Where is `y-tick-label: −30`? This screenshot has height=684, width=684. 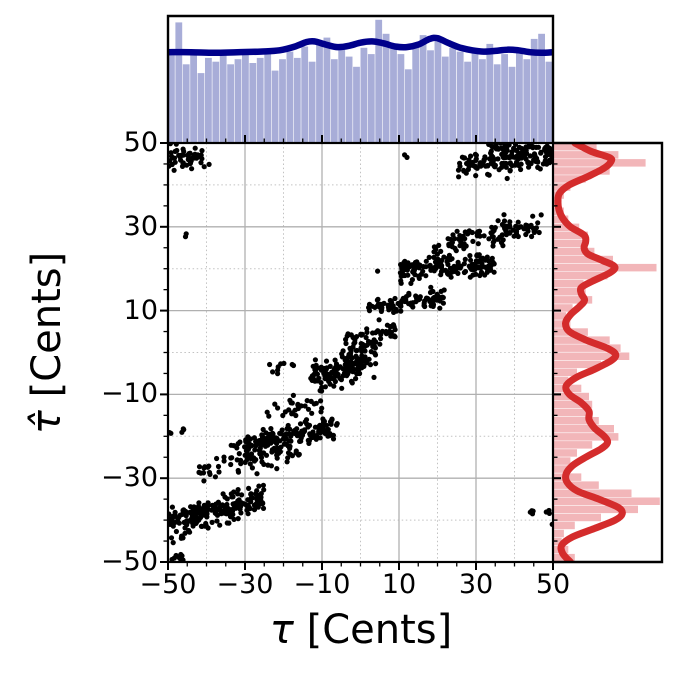 y-tick-label: −30 is located at coordinates (129, 478).